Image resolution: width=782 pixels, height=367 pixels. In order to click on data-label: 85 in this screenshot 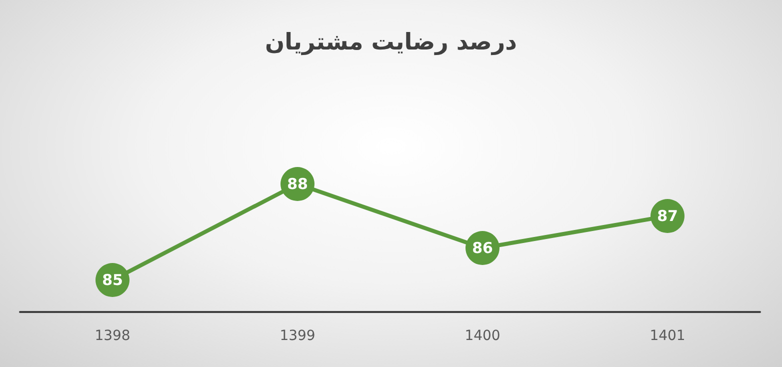, I will do `click(112, 280)`.